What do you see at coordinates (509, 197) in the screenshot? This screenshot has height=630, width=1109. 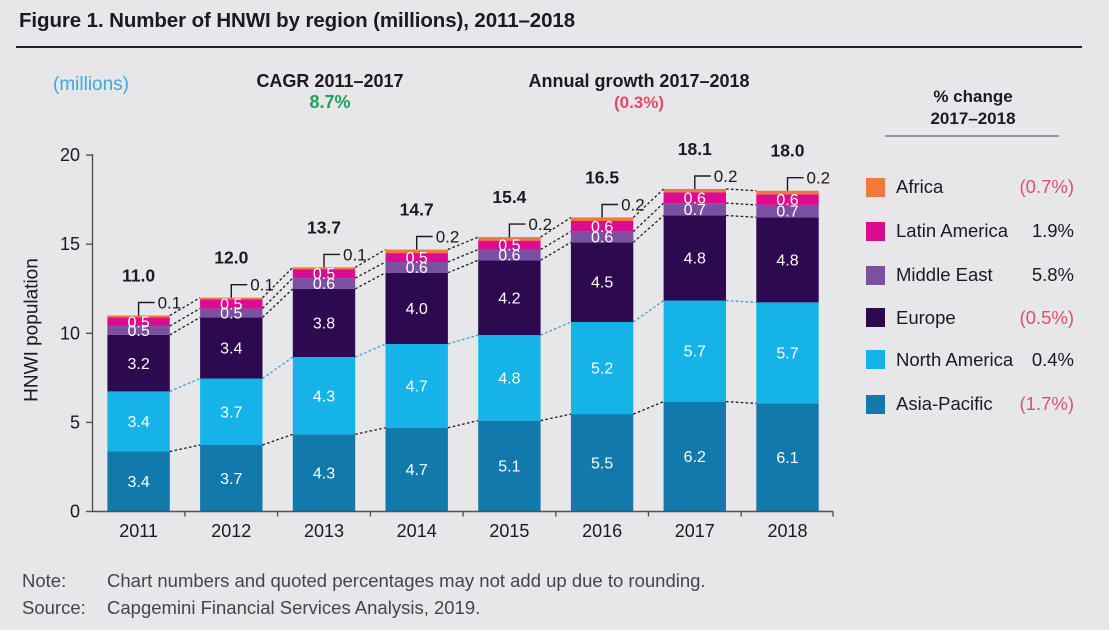 I see `svg-text: 15.4` at bounding box center [509, 197].